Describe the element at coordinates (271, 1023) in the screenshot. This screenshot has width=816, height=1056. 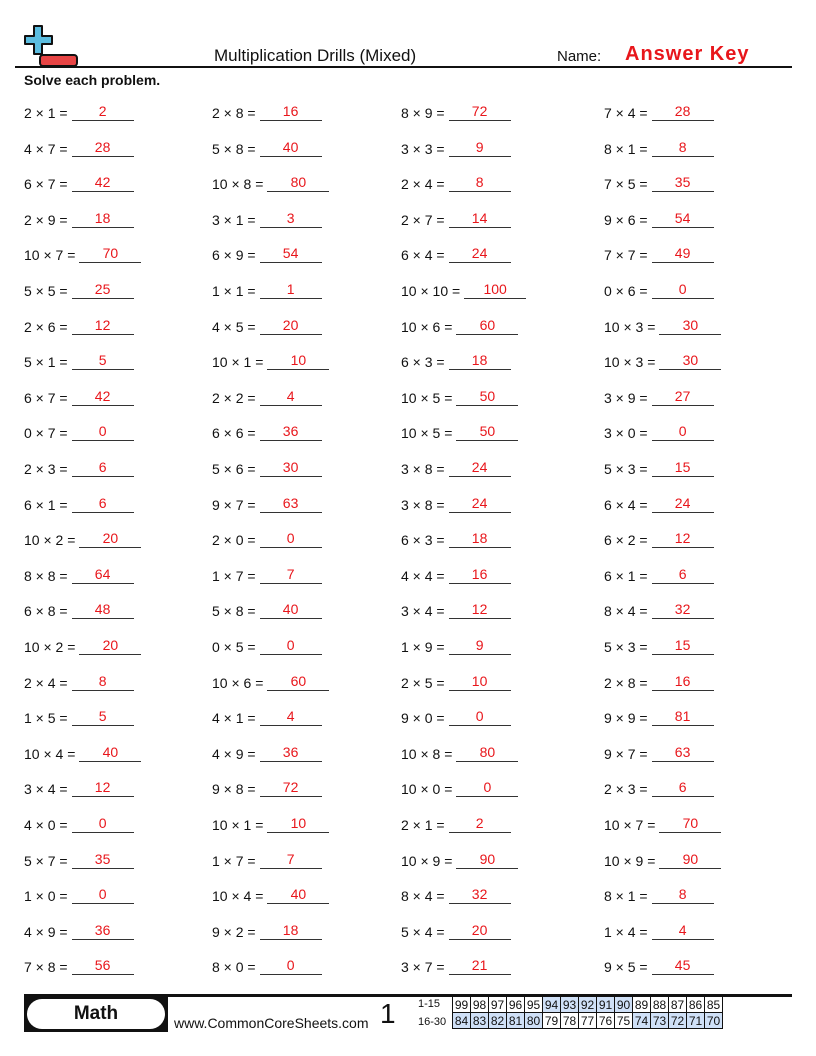
I see `website-link: www.CommonCoreSheets.com` at that location.